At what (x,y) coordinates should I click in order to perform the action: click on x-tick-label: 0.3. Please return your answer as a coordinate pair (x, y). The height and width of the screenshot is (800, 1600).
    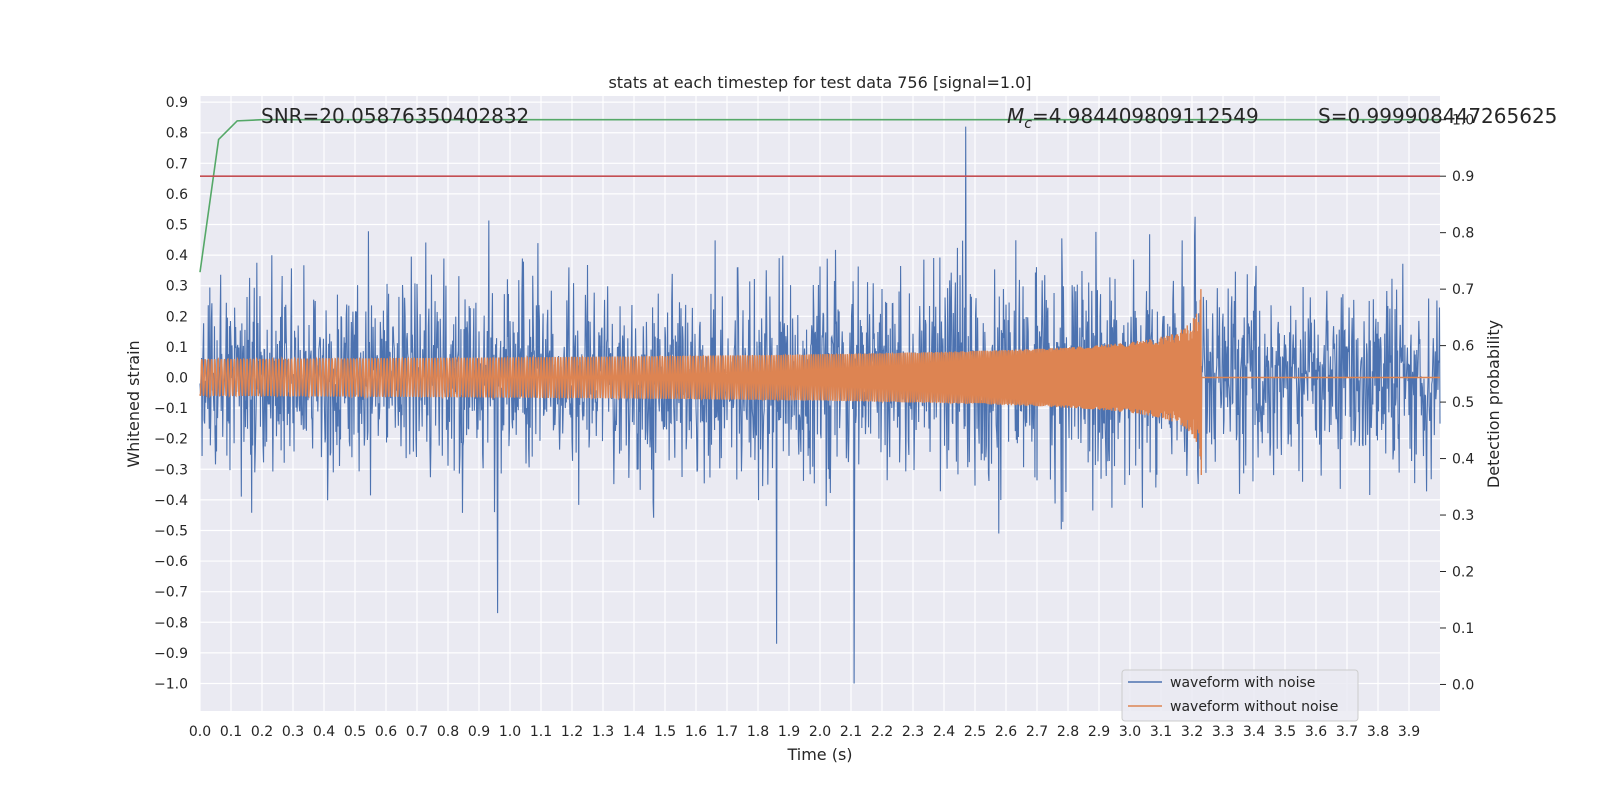
    Looking at the image, I should click on (293, 732).